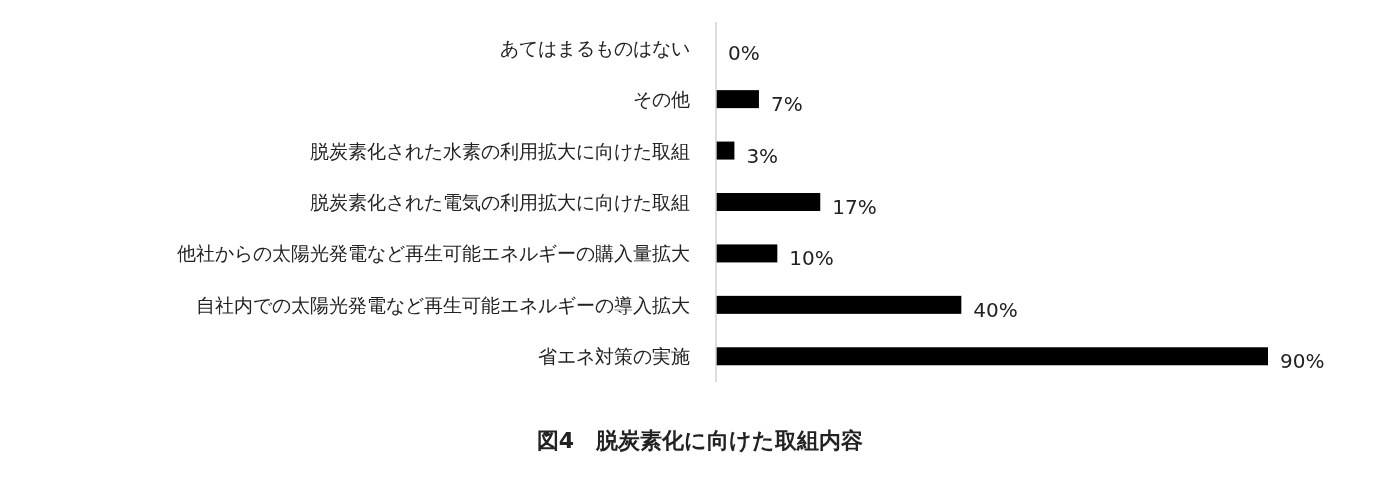 This screenshot has height=489, width=1400. Describe the element at coordinates (744, 52) in the screenshot. I see `data-label: 0%` at that location.